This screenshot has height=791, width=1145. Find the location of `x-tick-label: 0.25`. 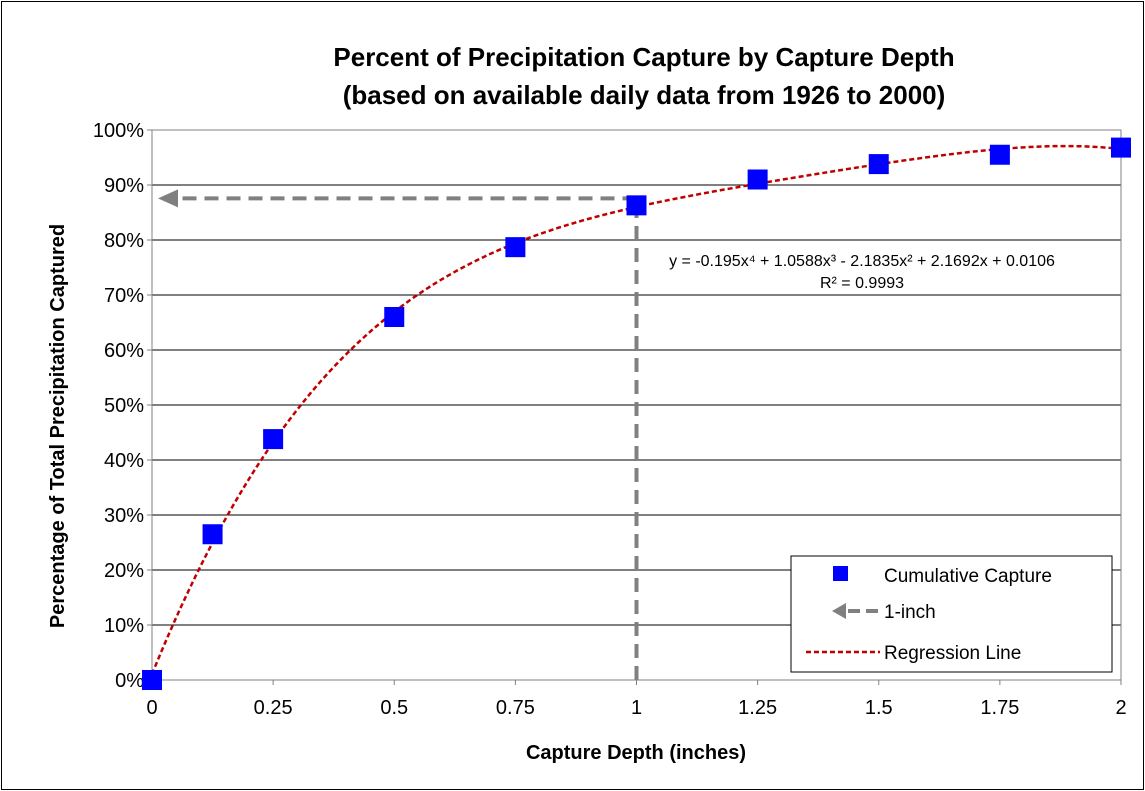

x-tick-label: 0.25 is located at coordinates (273, 708).